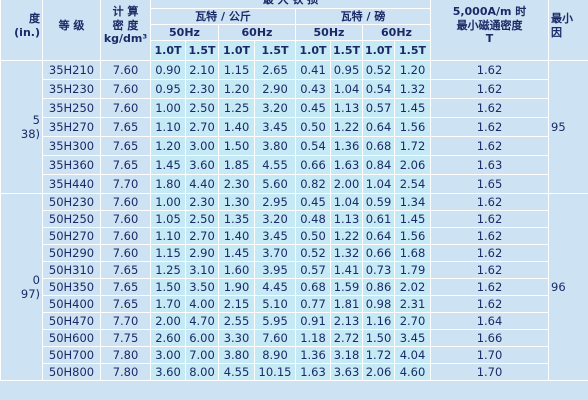 This screenshot has width=588, height=400. What do you see at coordinates (236, 107) in the screenshot?
I see `value-cell-text: 1.25` at bounding box center [236, 107].